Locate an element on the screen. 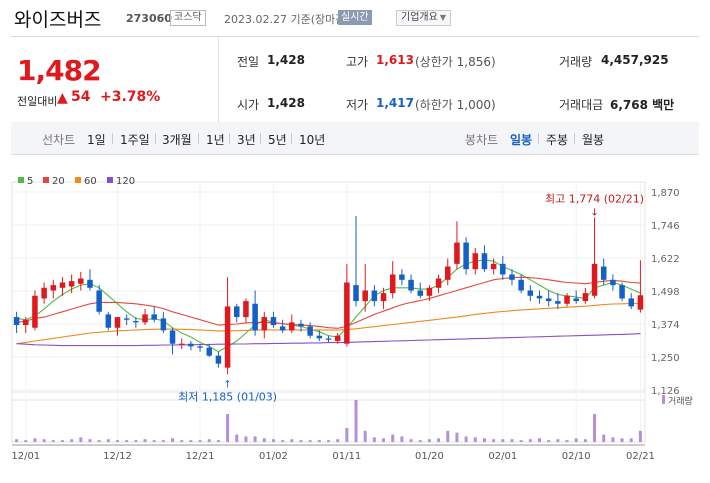 The image size is (710, 483). tab-weekly: 주봉 is located at coordinates (557, 140).